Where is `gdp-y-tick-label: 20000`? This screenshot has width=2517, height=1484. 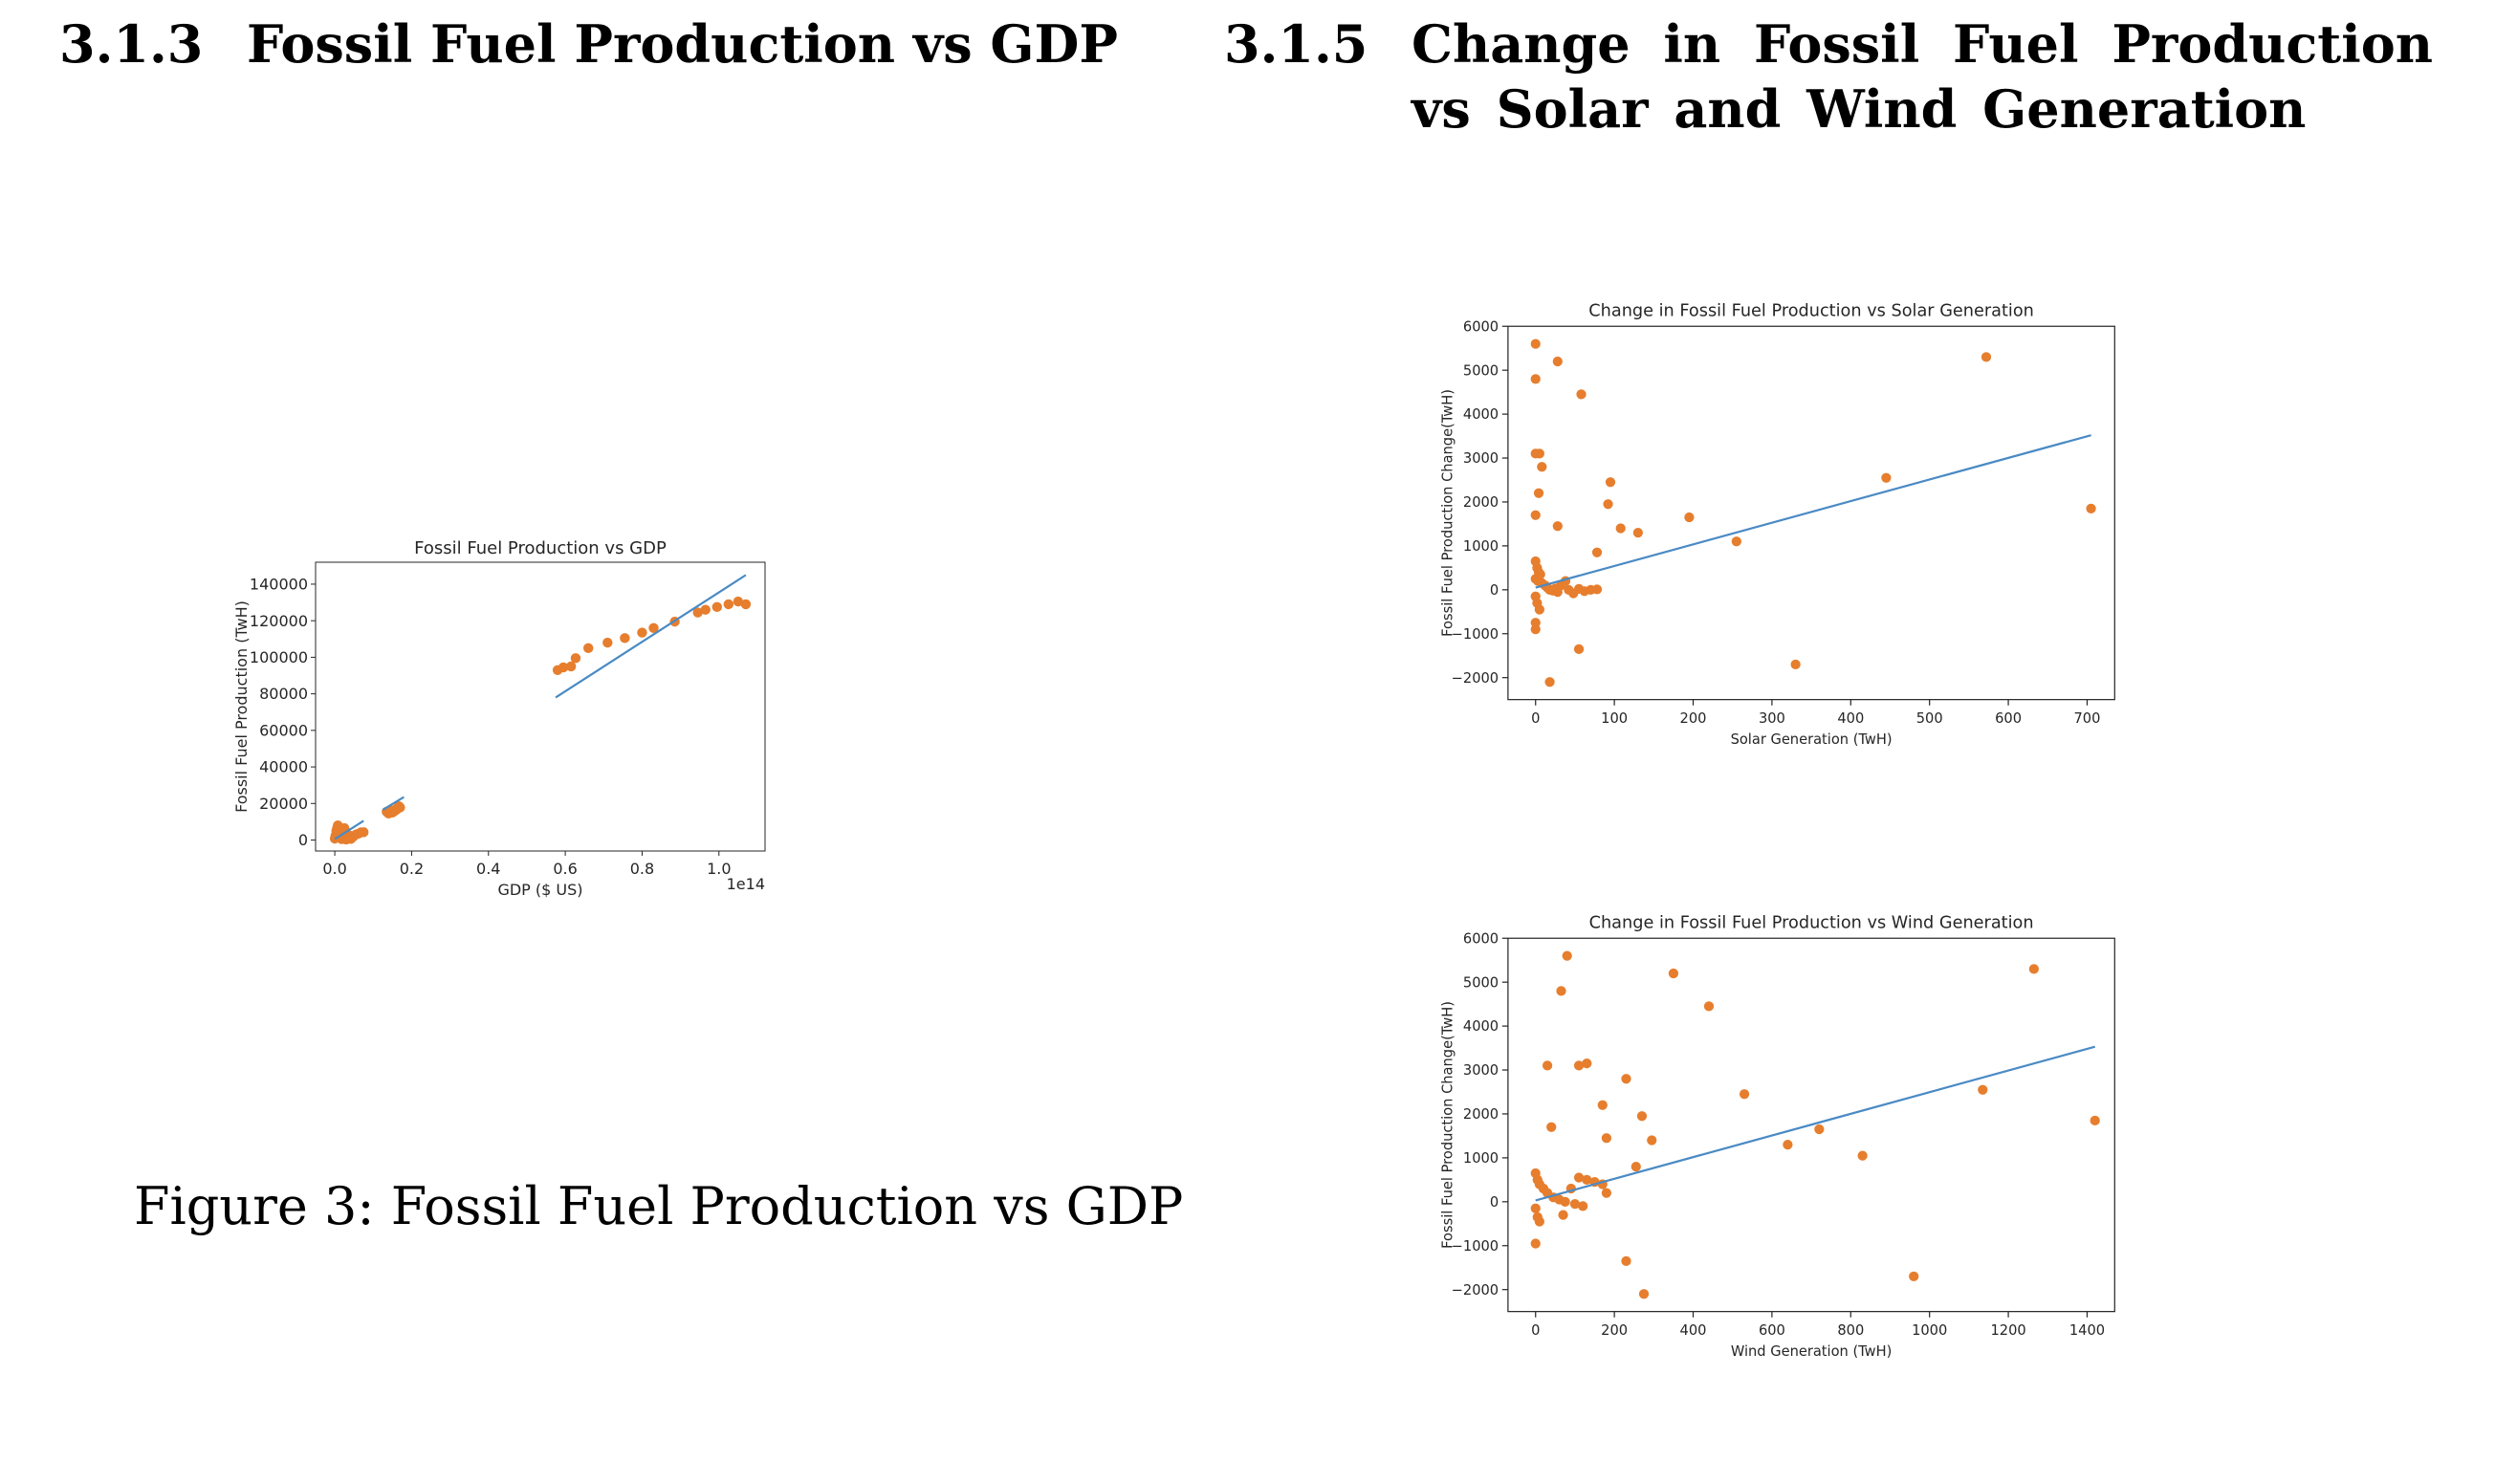
gdp-y-tick-label: 20000 is located at coordinates (283, 804).